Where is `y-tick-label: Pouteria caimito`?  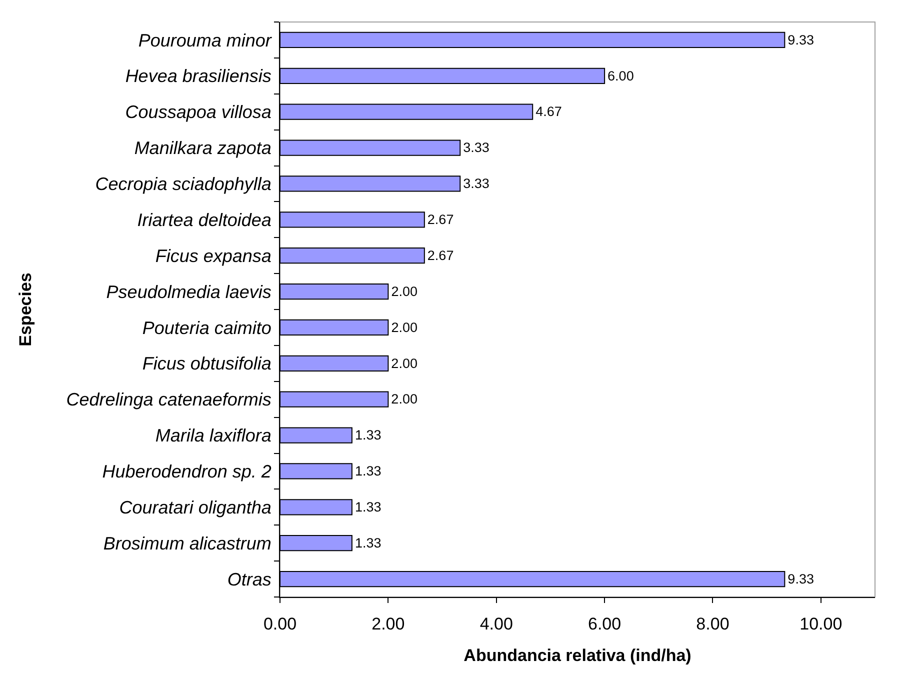 y-tick-label: Pouteria caimito is located at coordinates (207, 328).